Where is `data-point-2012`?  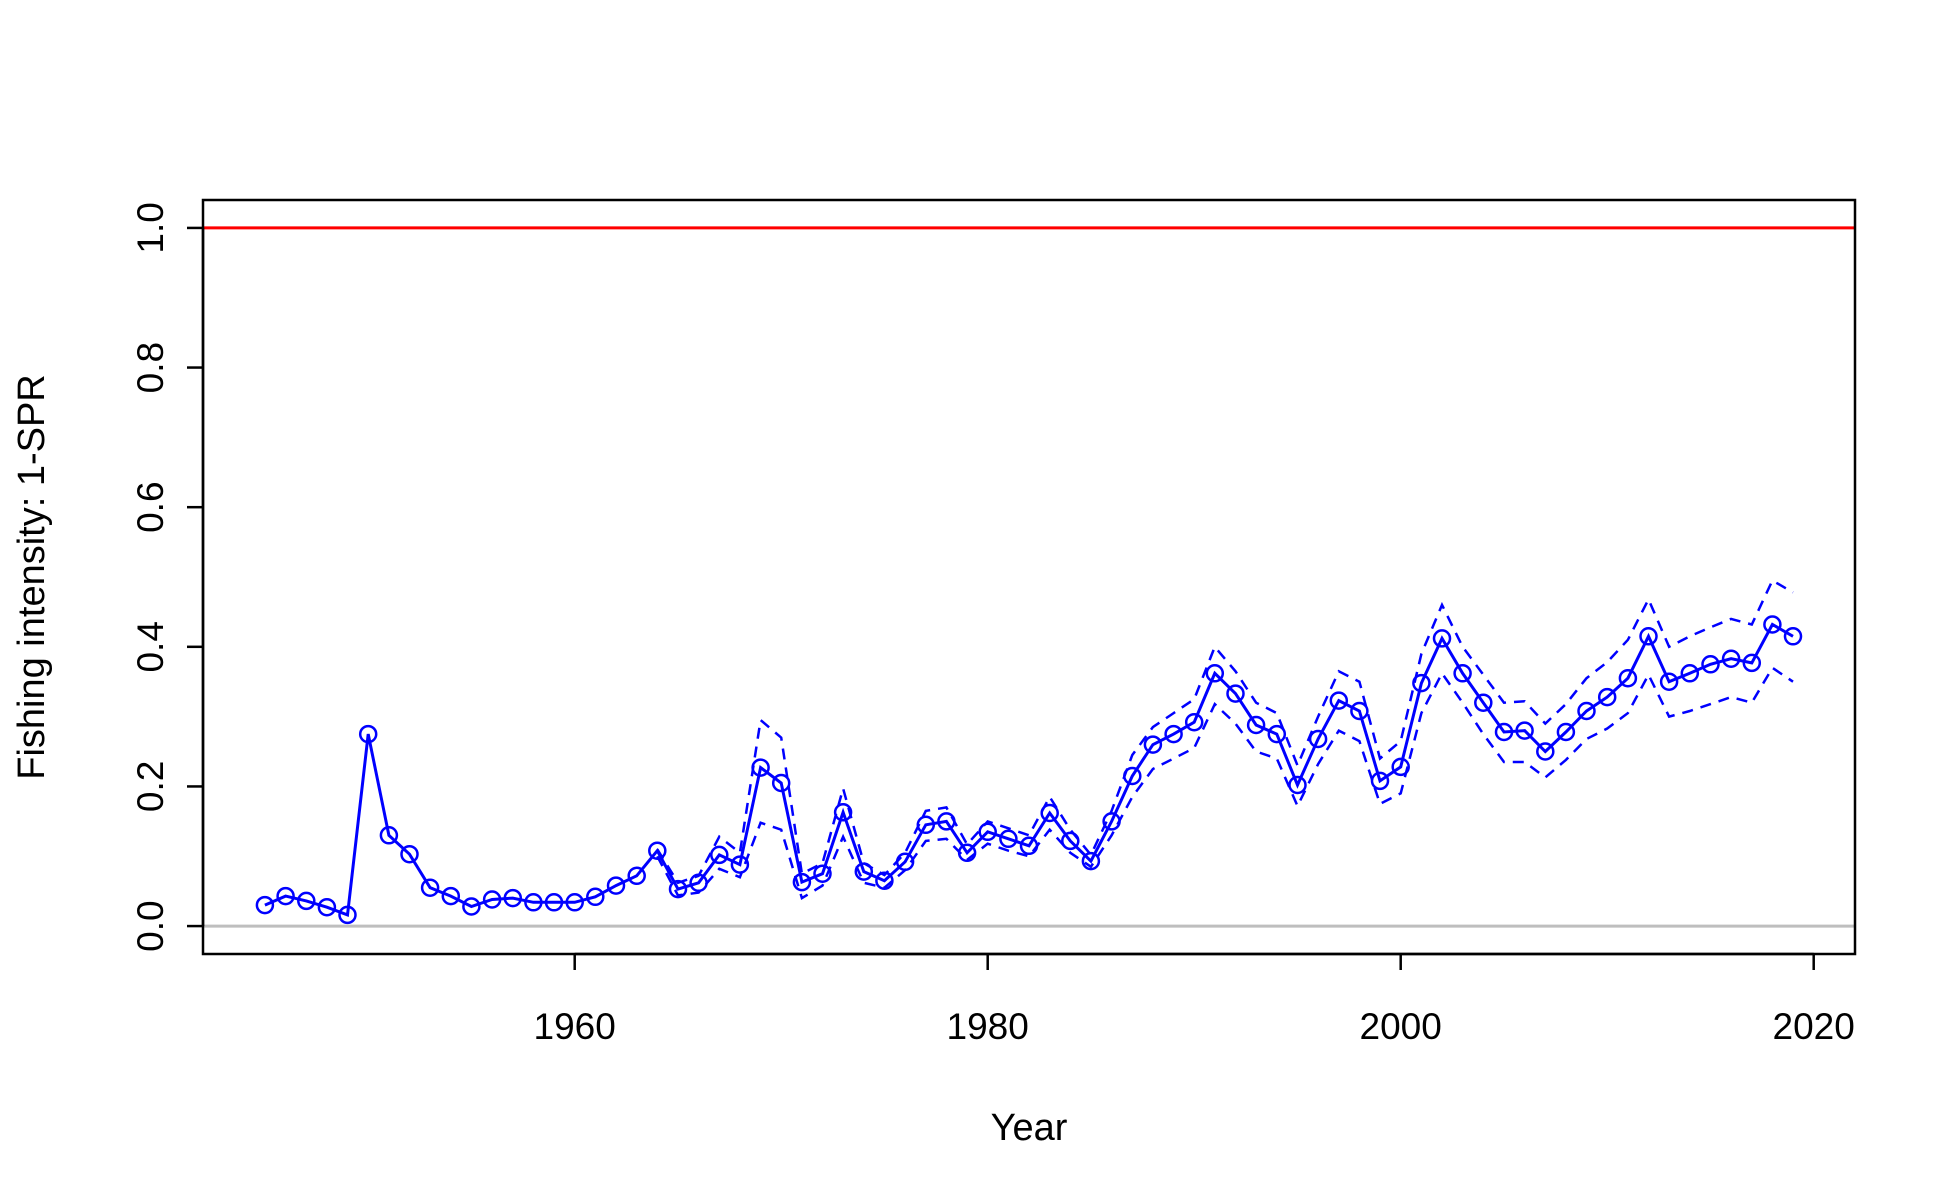
data-point-2012 is located at coordinates (1648, 636).